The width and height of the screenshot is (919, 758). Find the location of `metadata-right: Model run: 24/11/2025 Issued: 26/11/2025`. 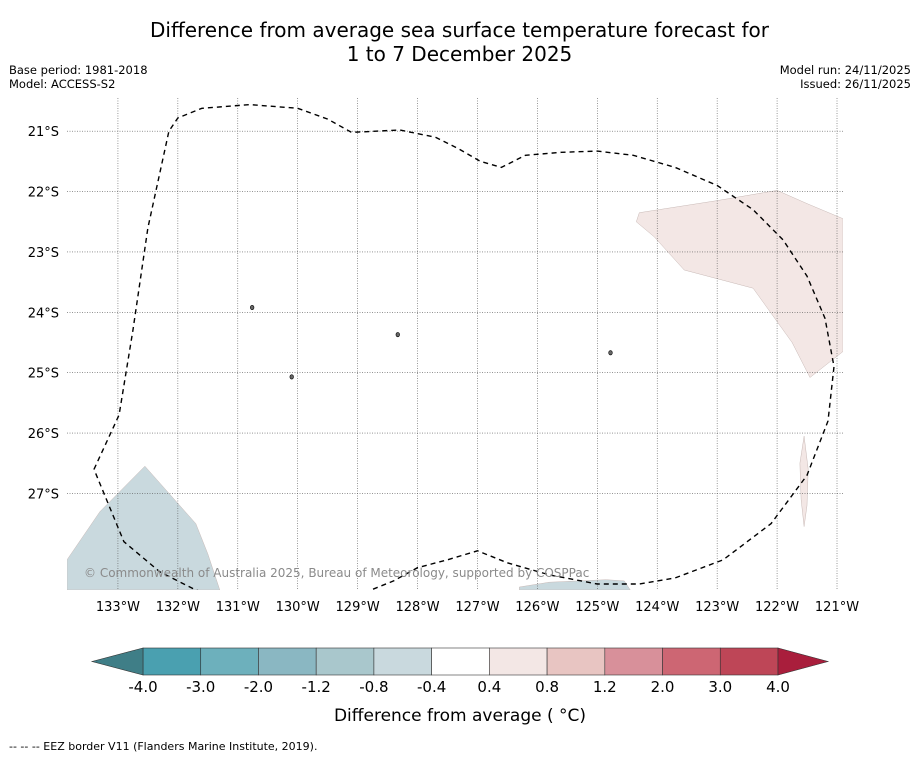

metadata-right: Model run: 24/11/2025 Issued: 26/11/2025 is located at coordinates (845, 77).